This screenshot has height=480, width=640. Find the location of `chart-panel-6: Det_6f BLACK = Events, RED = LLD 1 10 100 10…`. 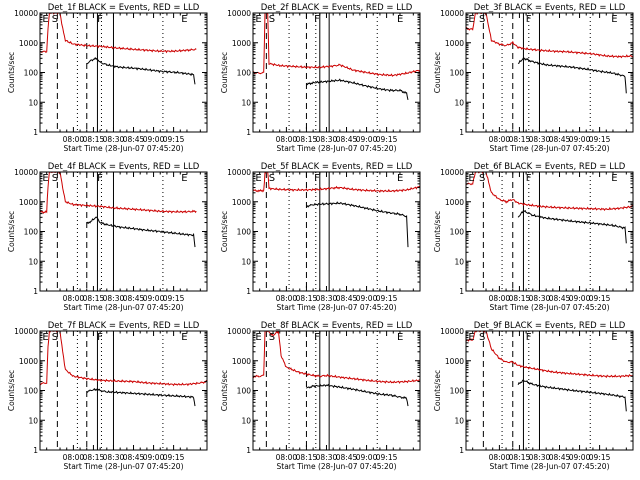

chart-panel-6: Det_6f BLACK = Events, RED = LLD 1 10 100 10… is located at coordinates (533, 237).